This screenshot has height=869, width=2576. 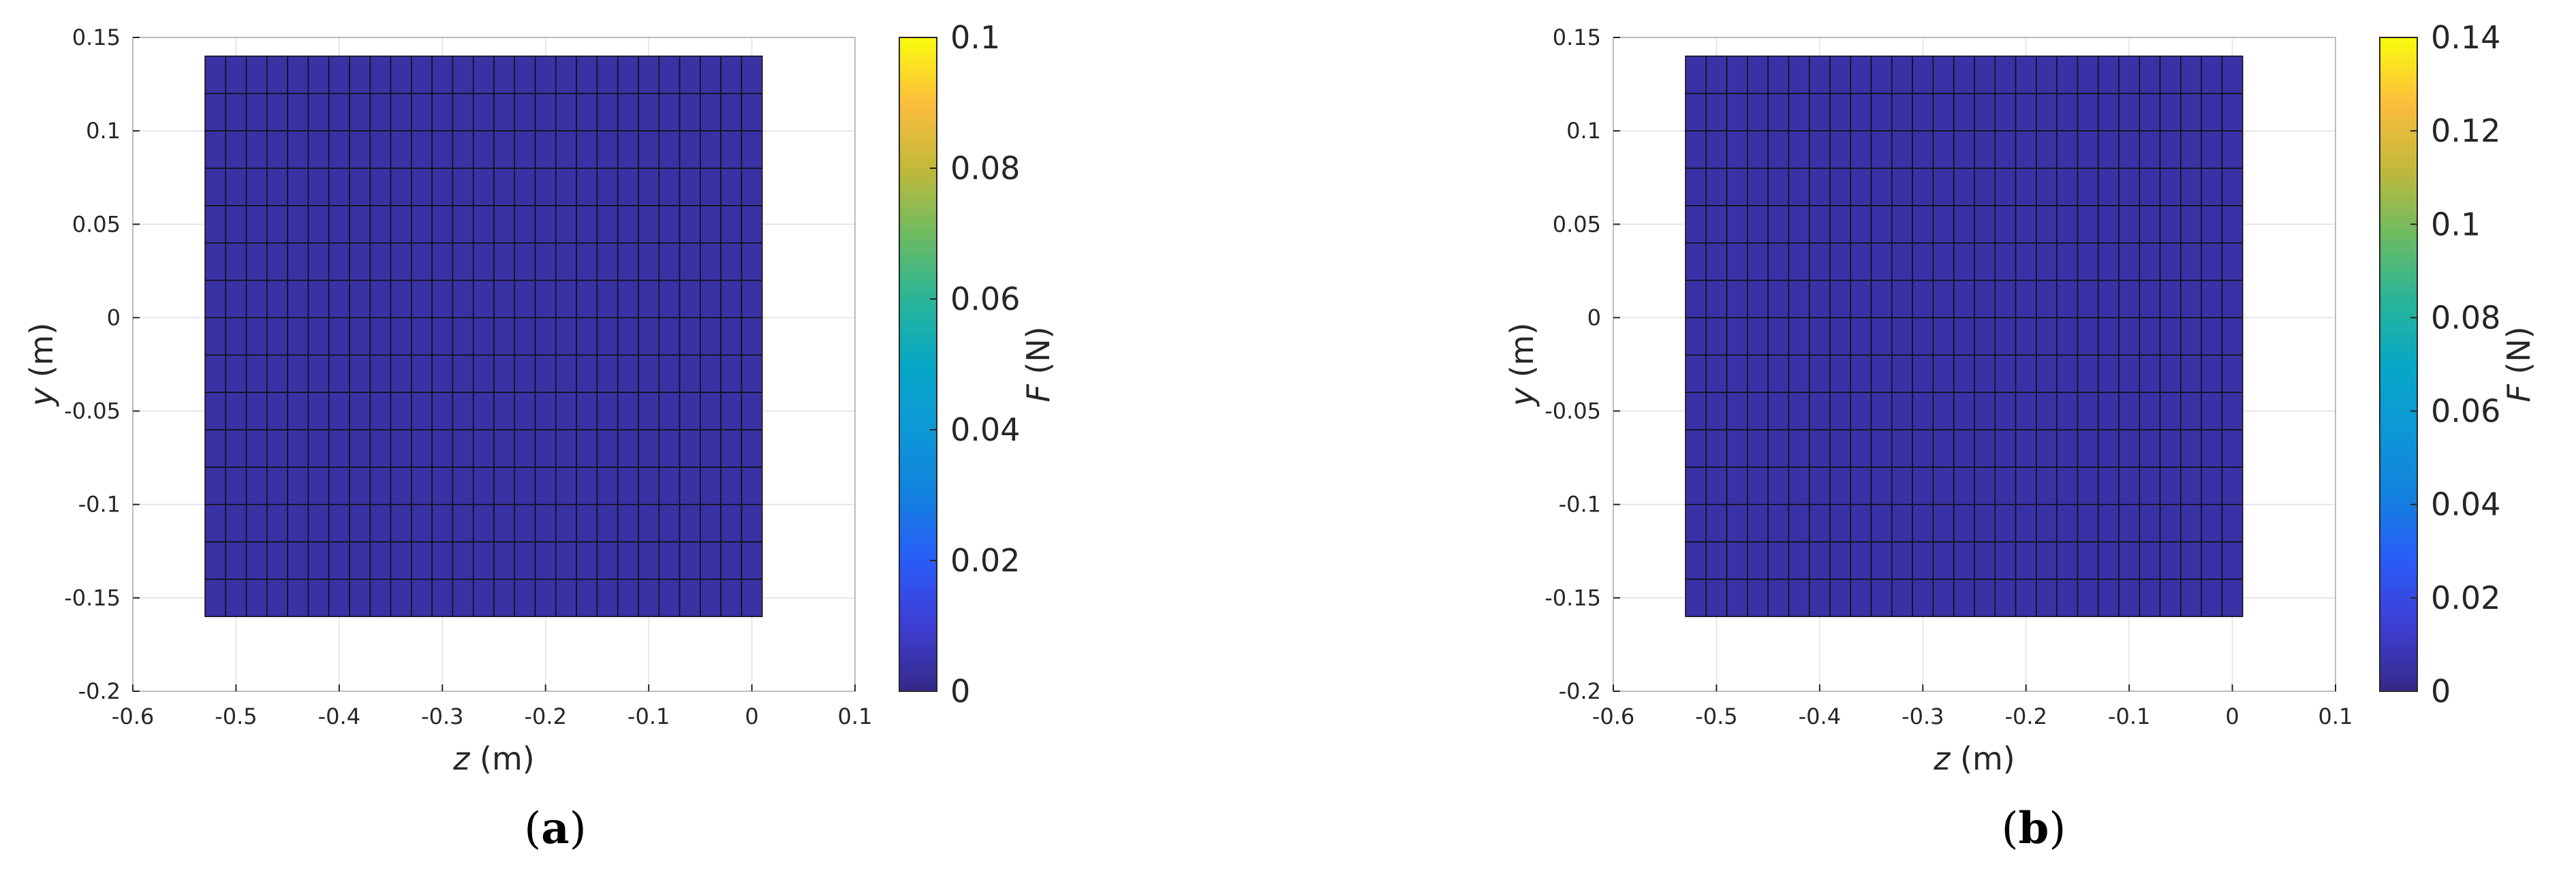 What do you see at coordinates (856, 716) in the screenshot?
I see `x-tick-label: 0.1` at bounding box center [856, 716].